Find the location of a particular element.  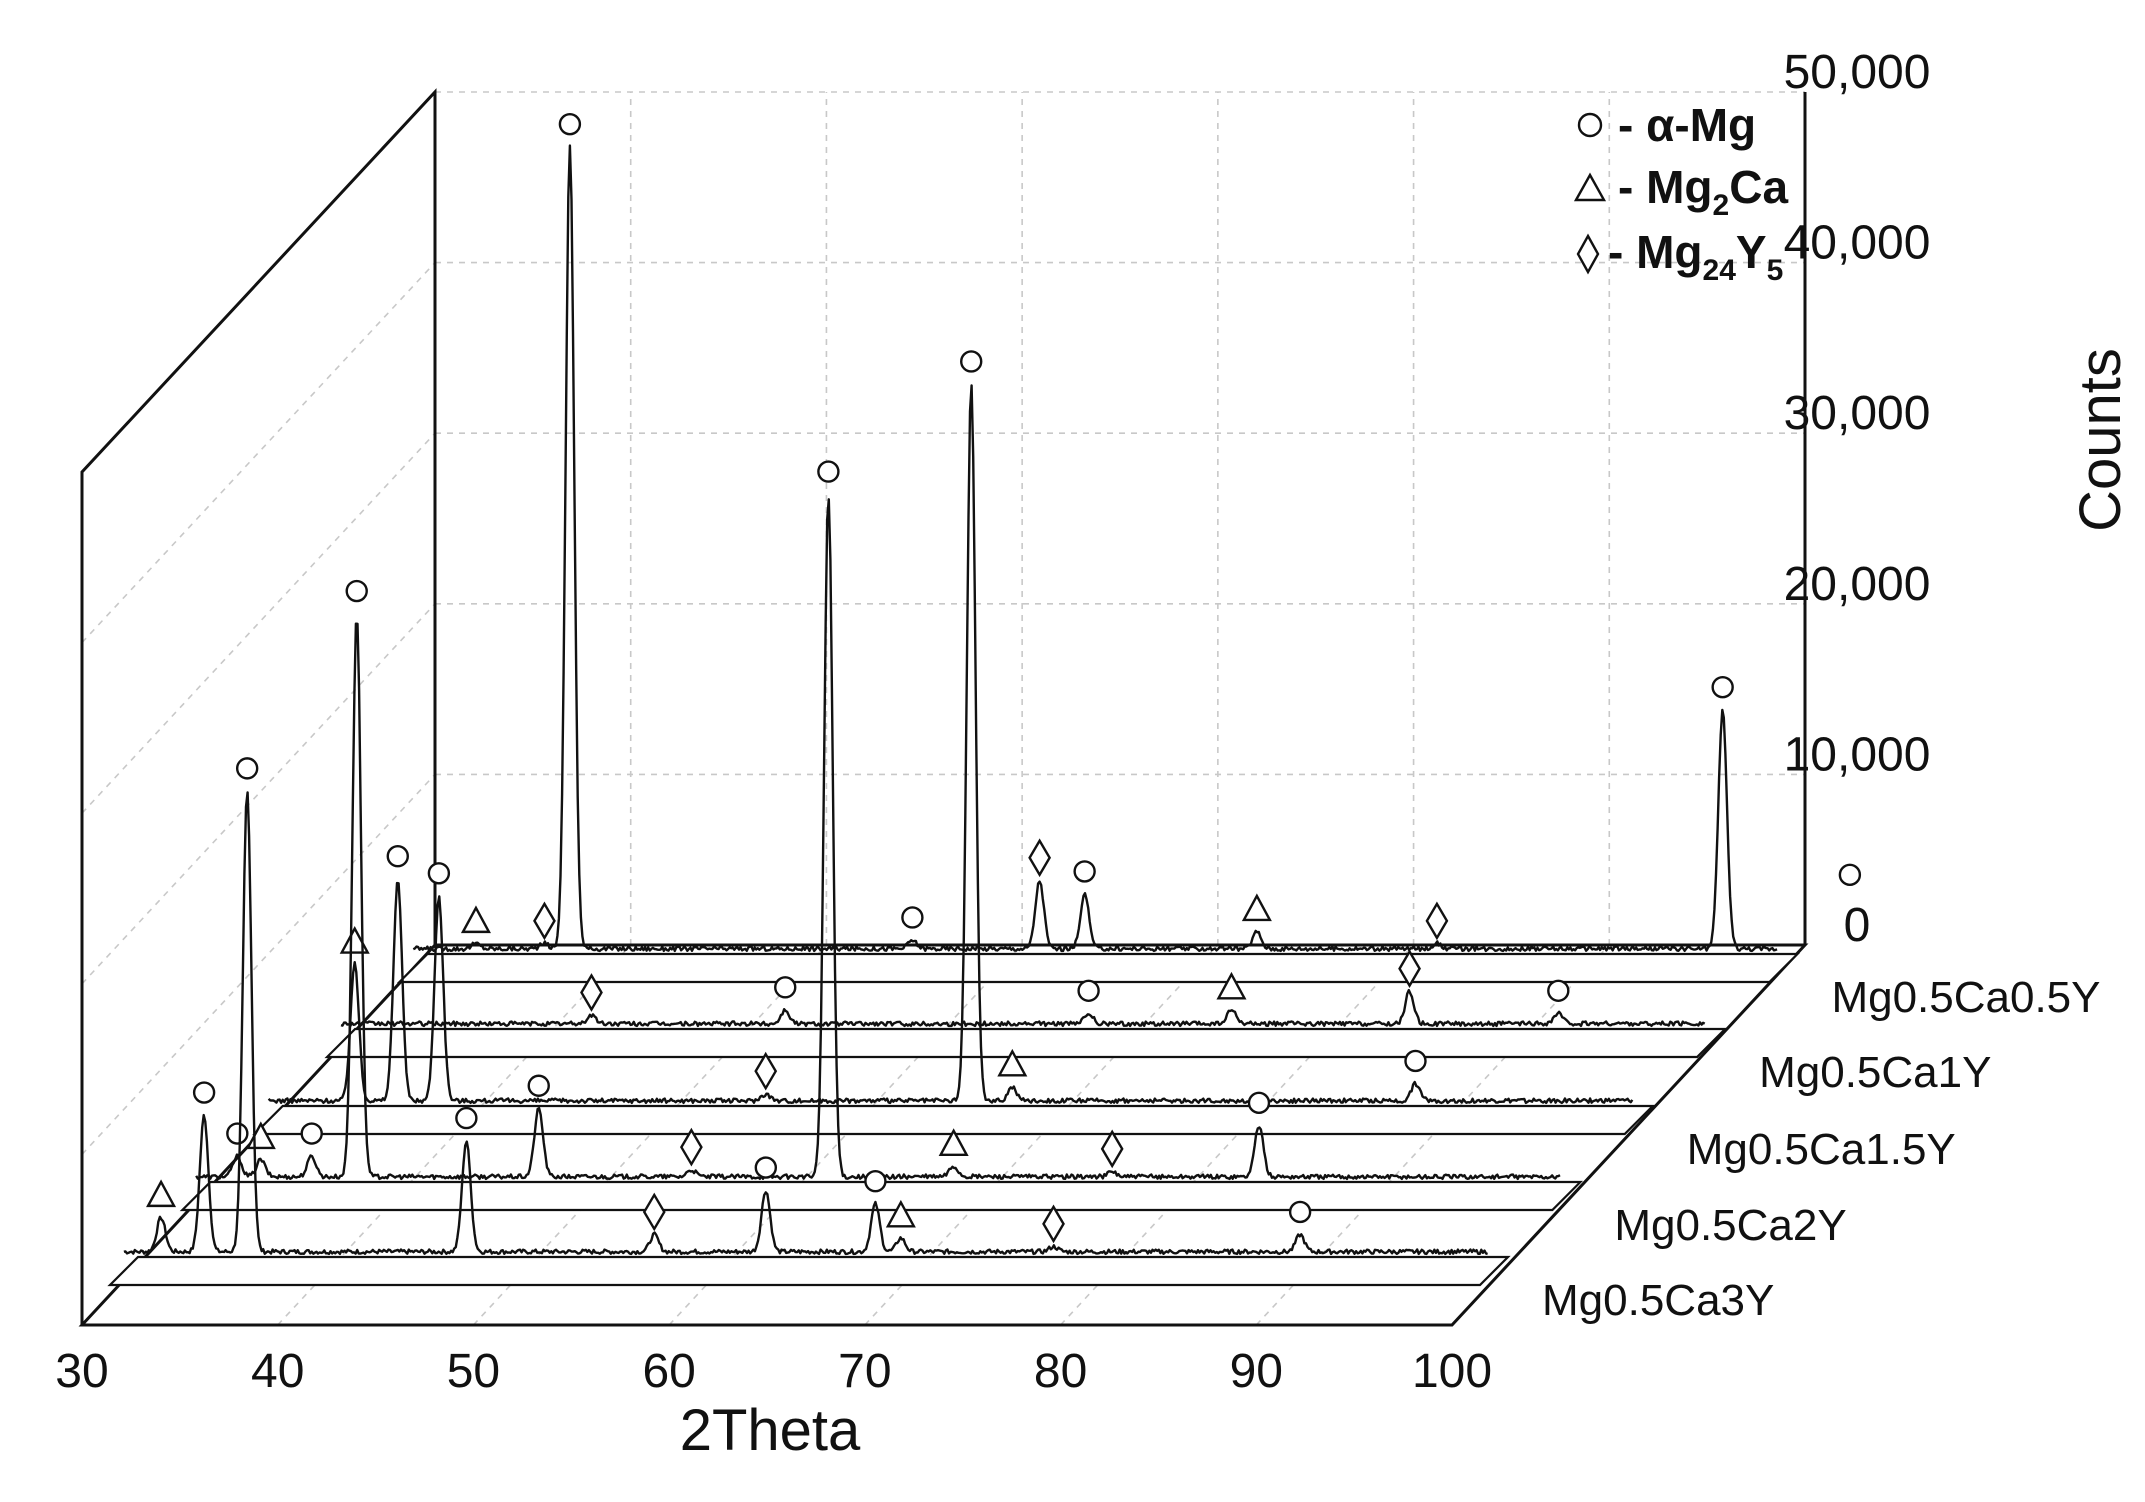

legend-diamond-icon is located at coordinates (1588, 254).